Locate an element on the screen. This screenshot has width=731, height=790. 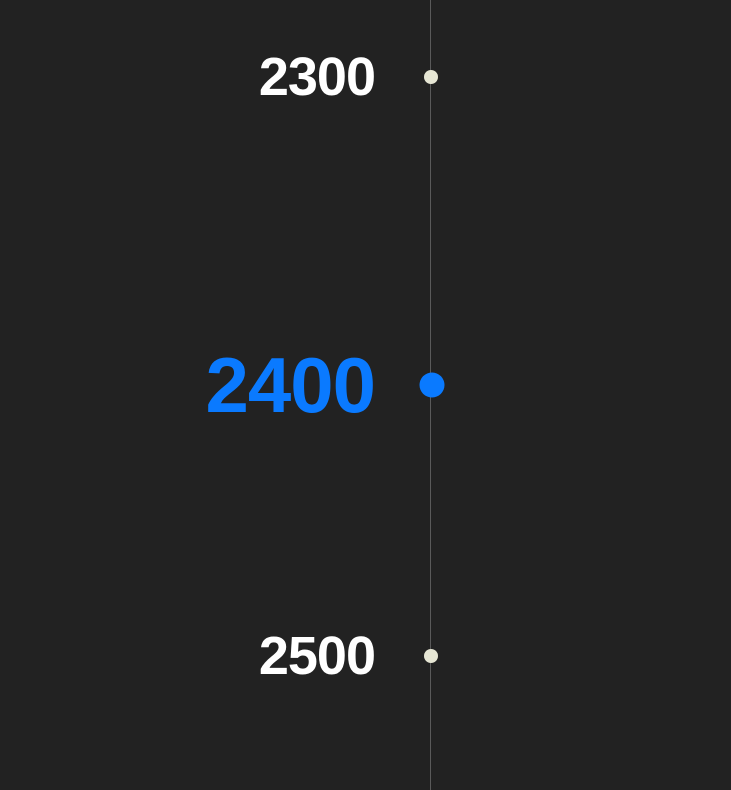
timeline-item-label: 2500 is located at coordinates (317, 656).